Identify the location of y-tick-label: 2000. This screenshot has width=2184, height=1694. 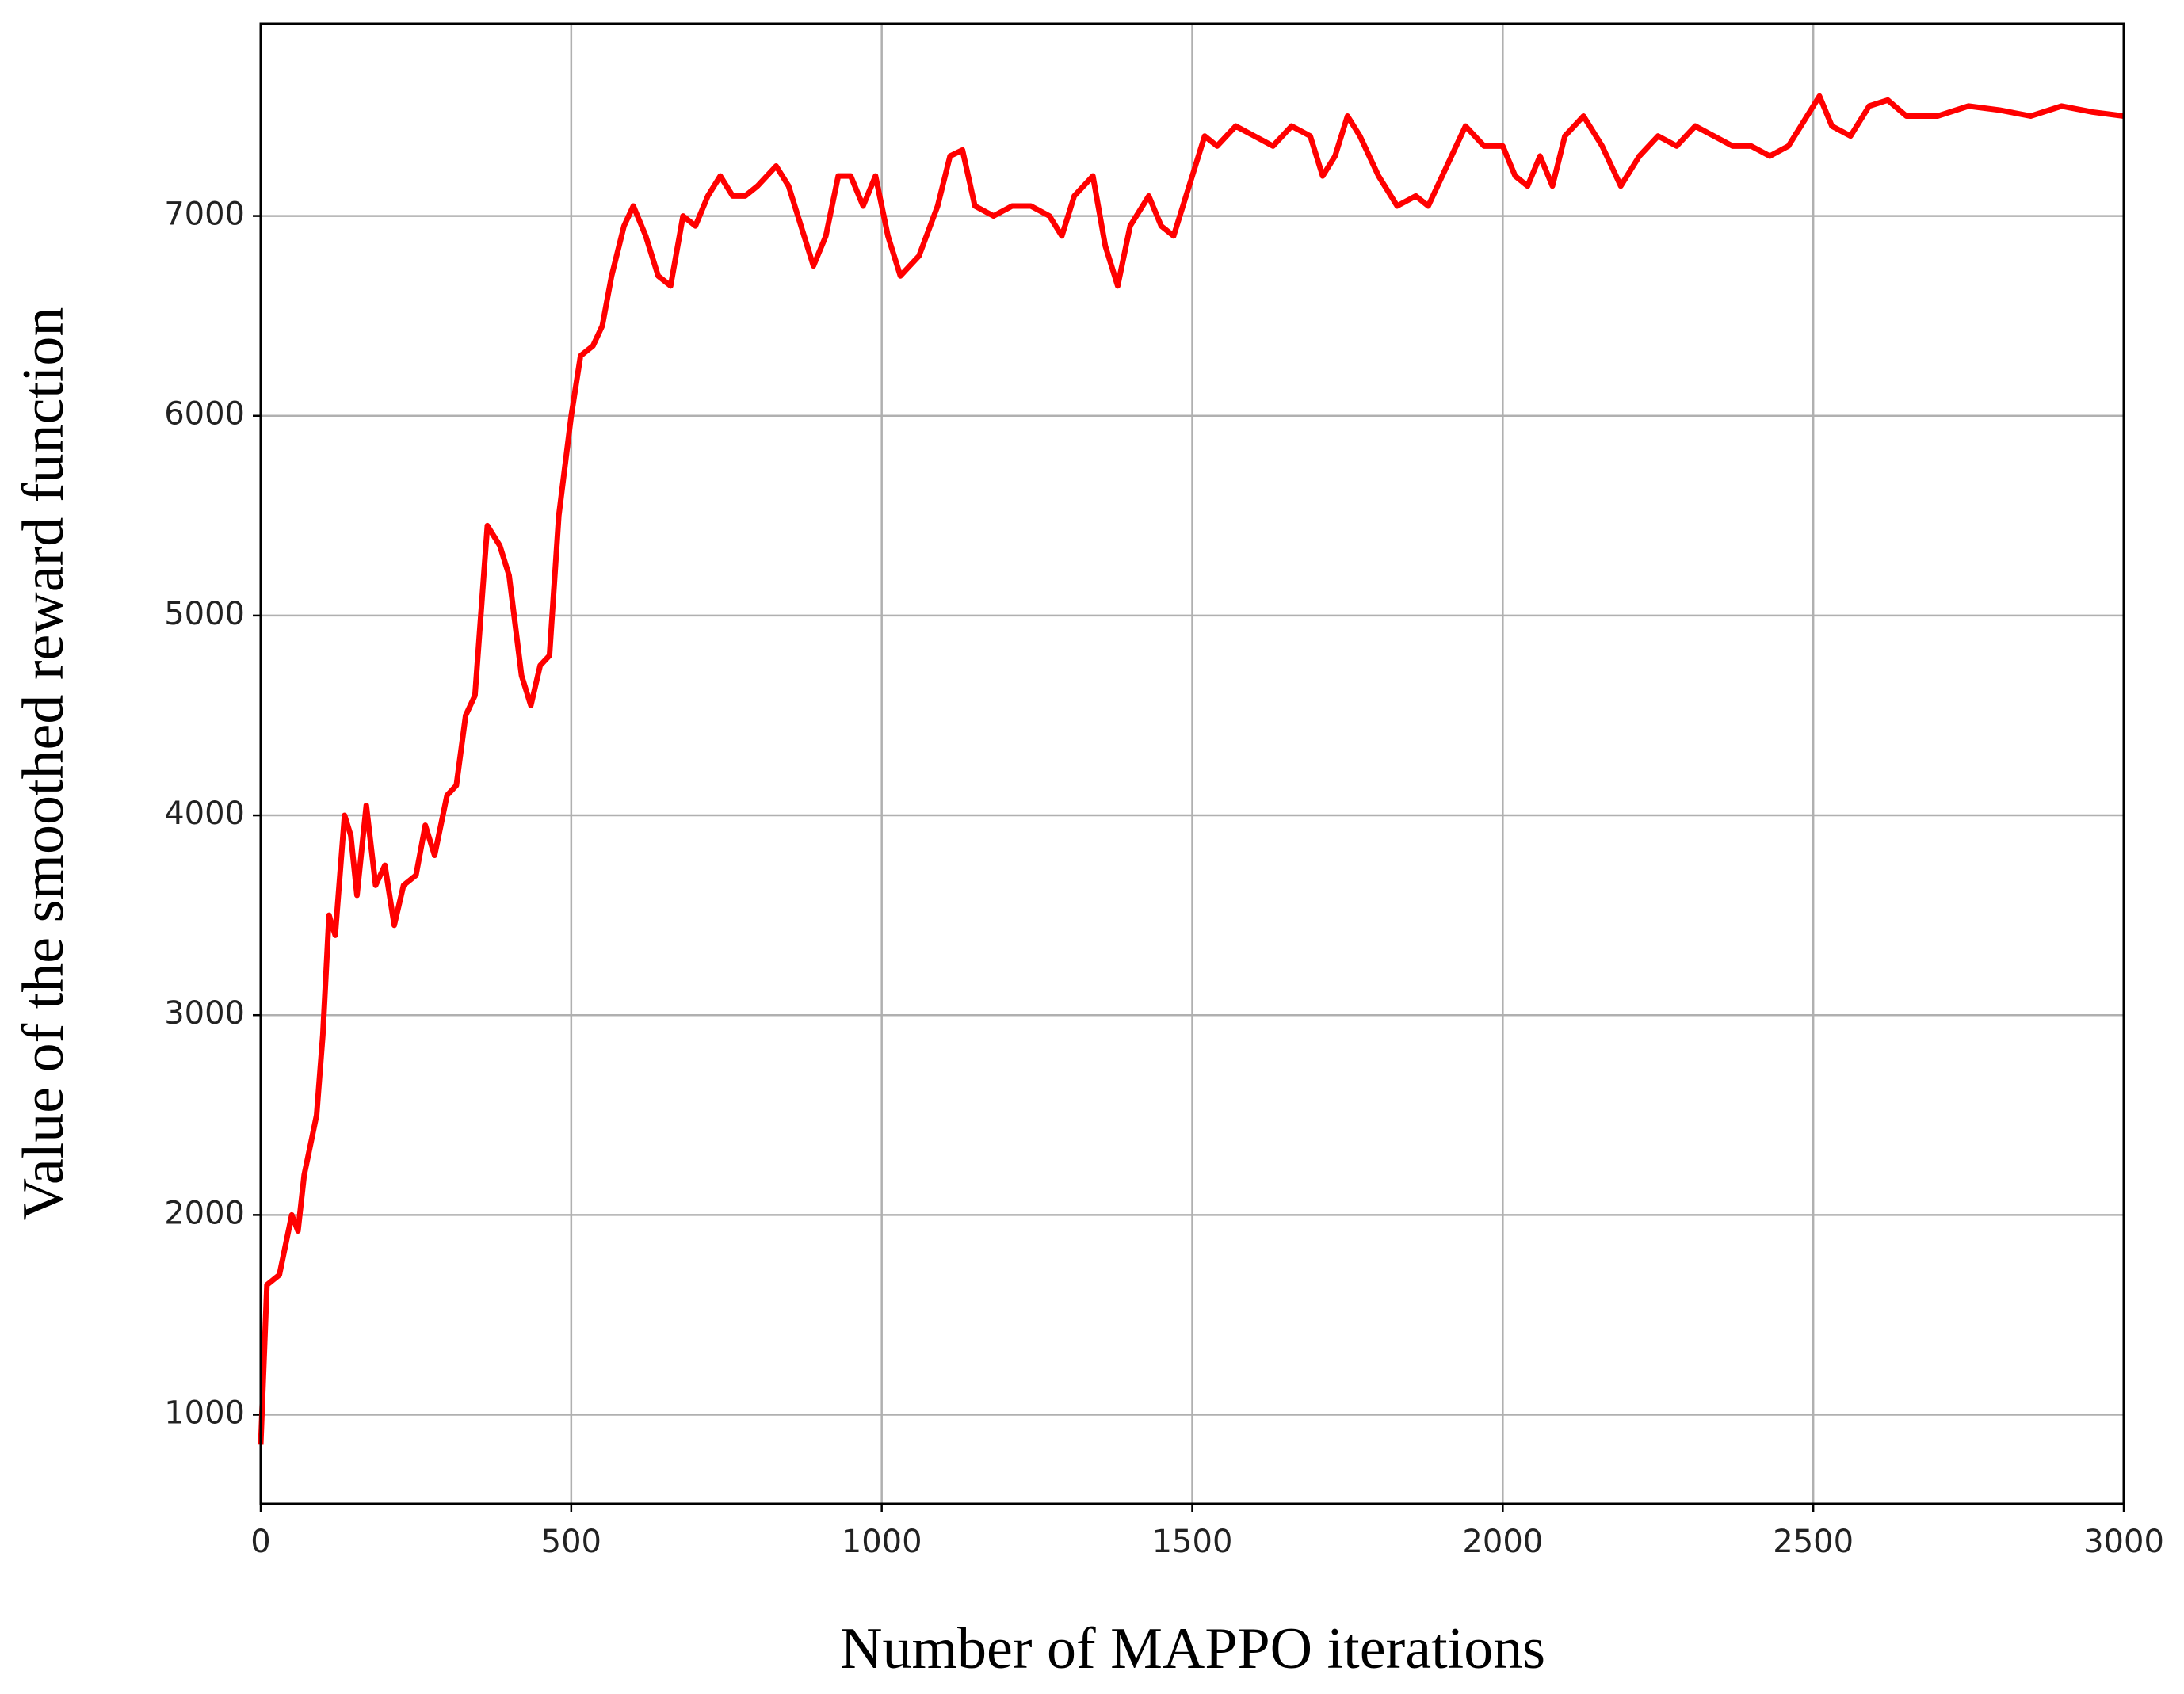
(204, 1213).